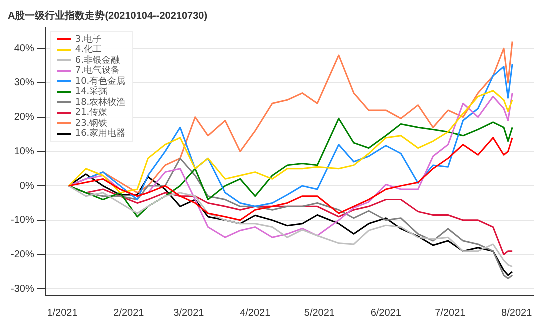 The width and height of the screenshot is (552, 330). I want to click on x-tick-label: 8/2021, so click(517, 313).